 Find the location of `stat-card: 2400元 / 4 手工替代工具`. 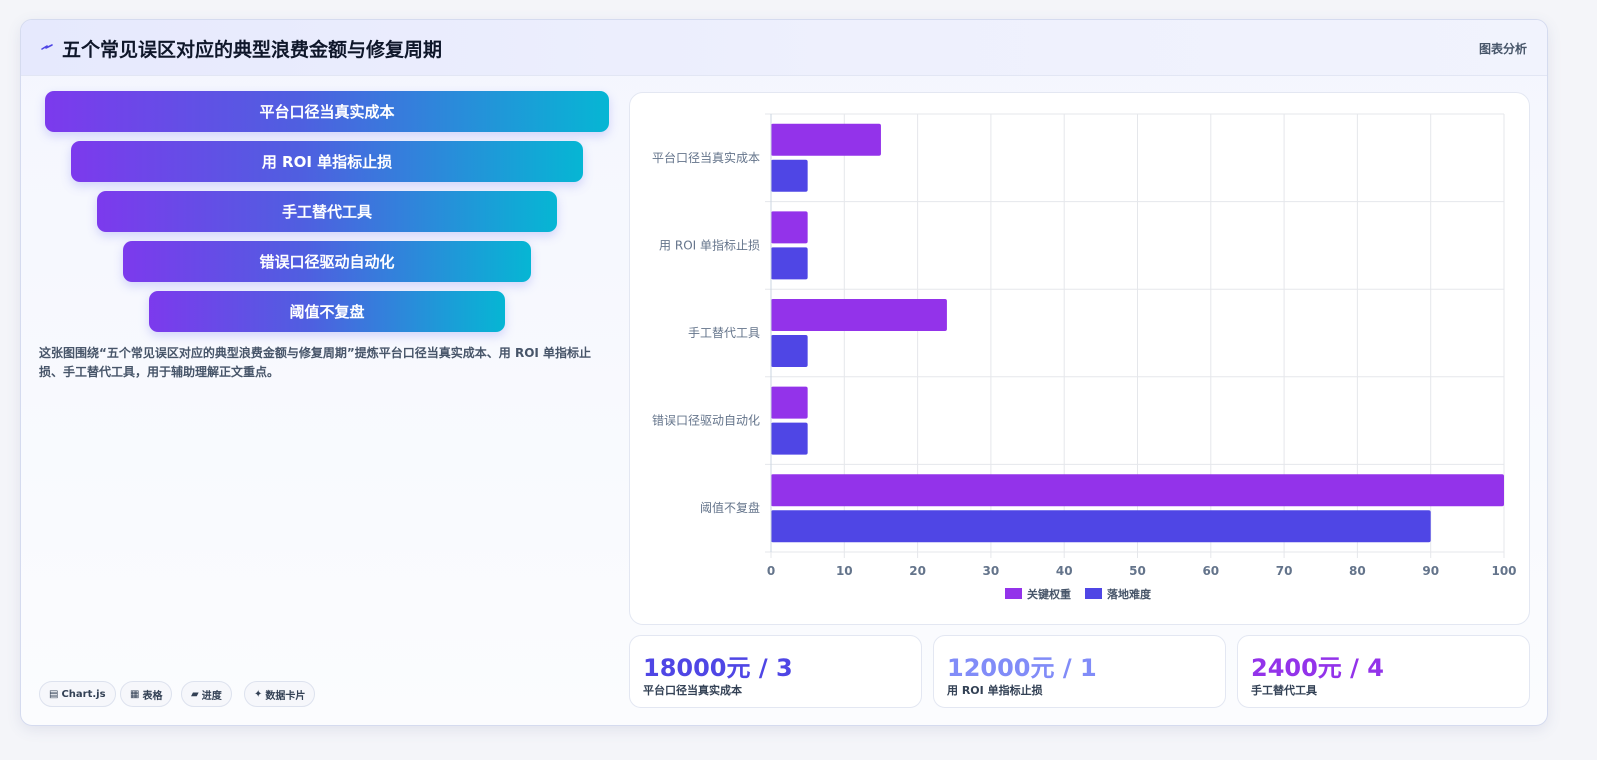

stat-card: 2400元 / 4 手工替代工具 is located at coordinates (1383, 671).